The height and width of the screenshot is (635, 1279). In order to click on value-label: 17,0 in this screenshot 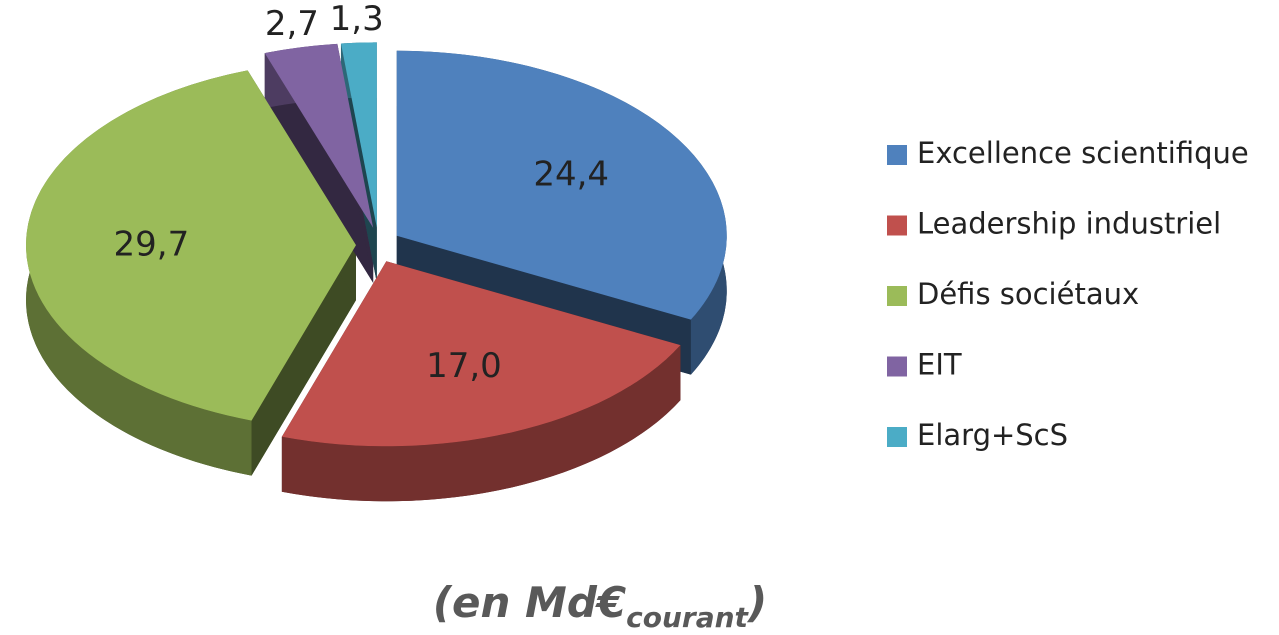, I will do `click(464, 366)`.